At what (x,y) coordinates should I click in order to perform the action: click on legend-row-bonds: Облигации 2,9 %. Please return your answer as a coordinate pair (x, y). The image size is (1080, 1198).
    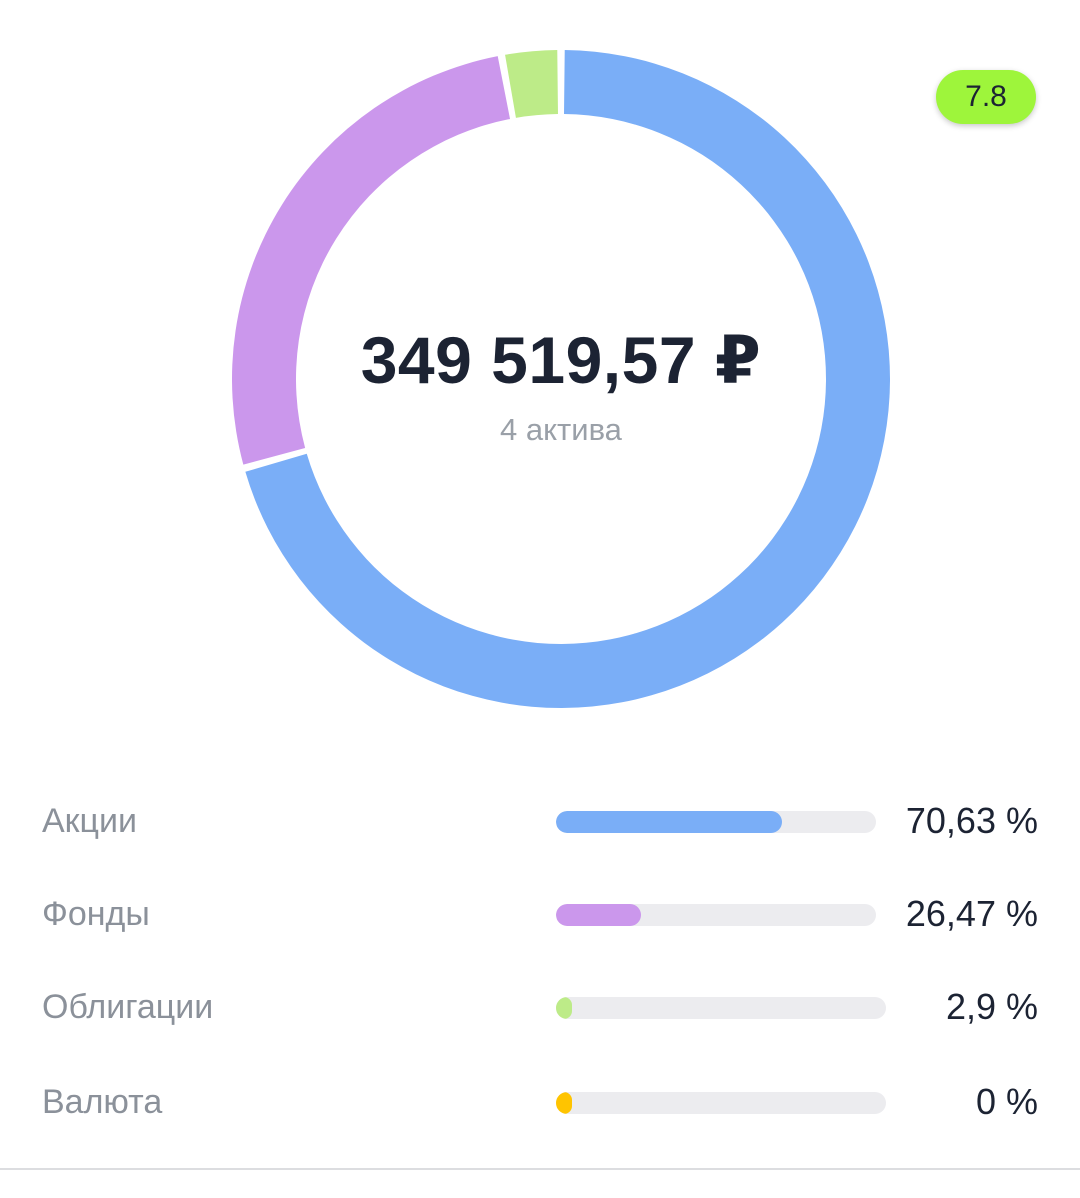
    Looking at the image, I should click on (540, 1007).